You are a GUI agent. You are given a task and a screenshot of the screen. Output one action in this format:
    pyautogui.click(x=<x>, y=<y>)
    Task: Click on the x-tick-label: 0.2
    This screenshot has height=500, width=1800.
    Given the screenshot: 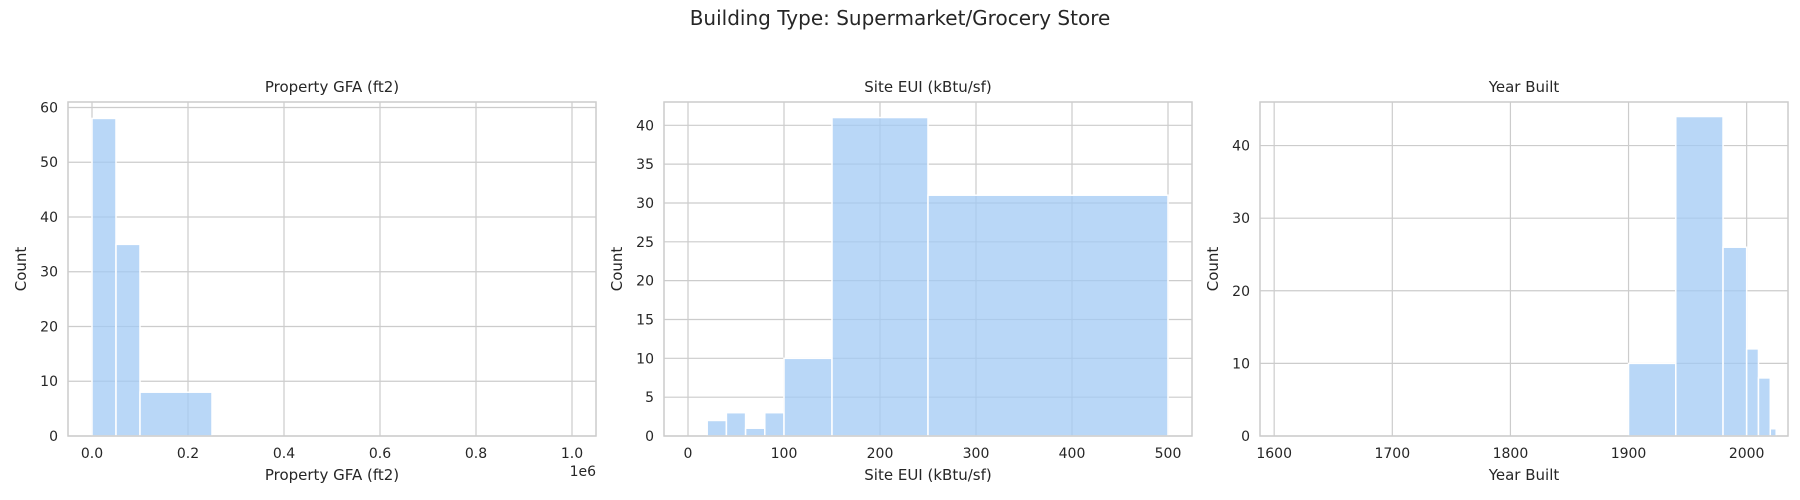 What is the action you would take?
    pyautogui.click(x=188, y=454)
    